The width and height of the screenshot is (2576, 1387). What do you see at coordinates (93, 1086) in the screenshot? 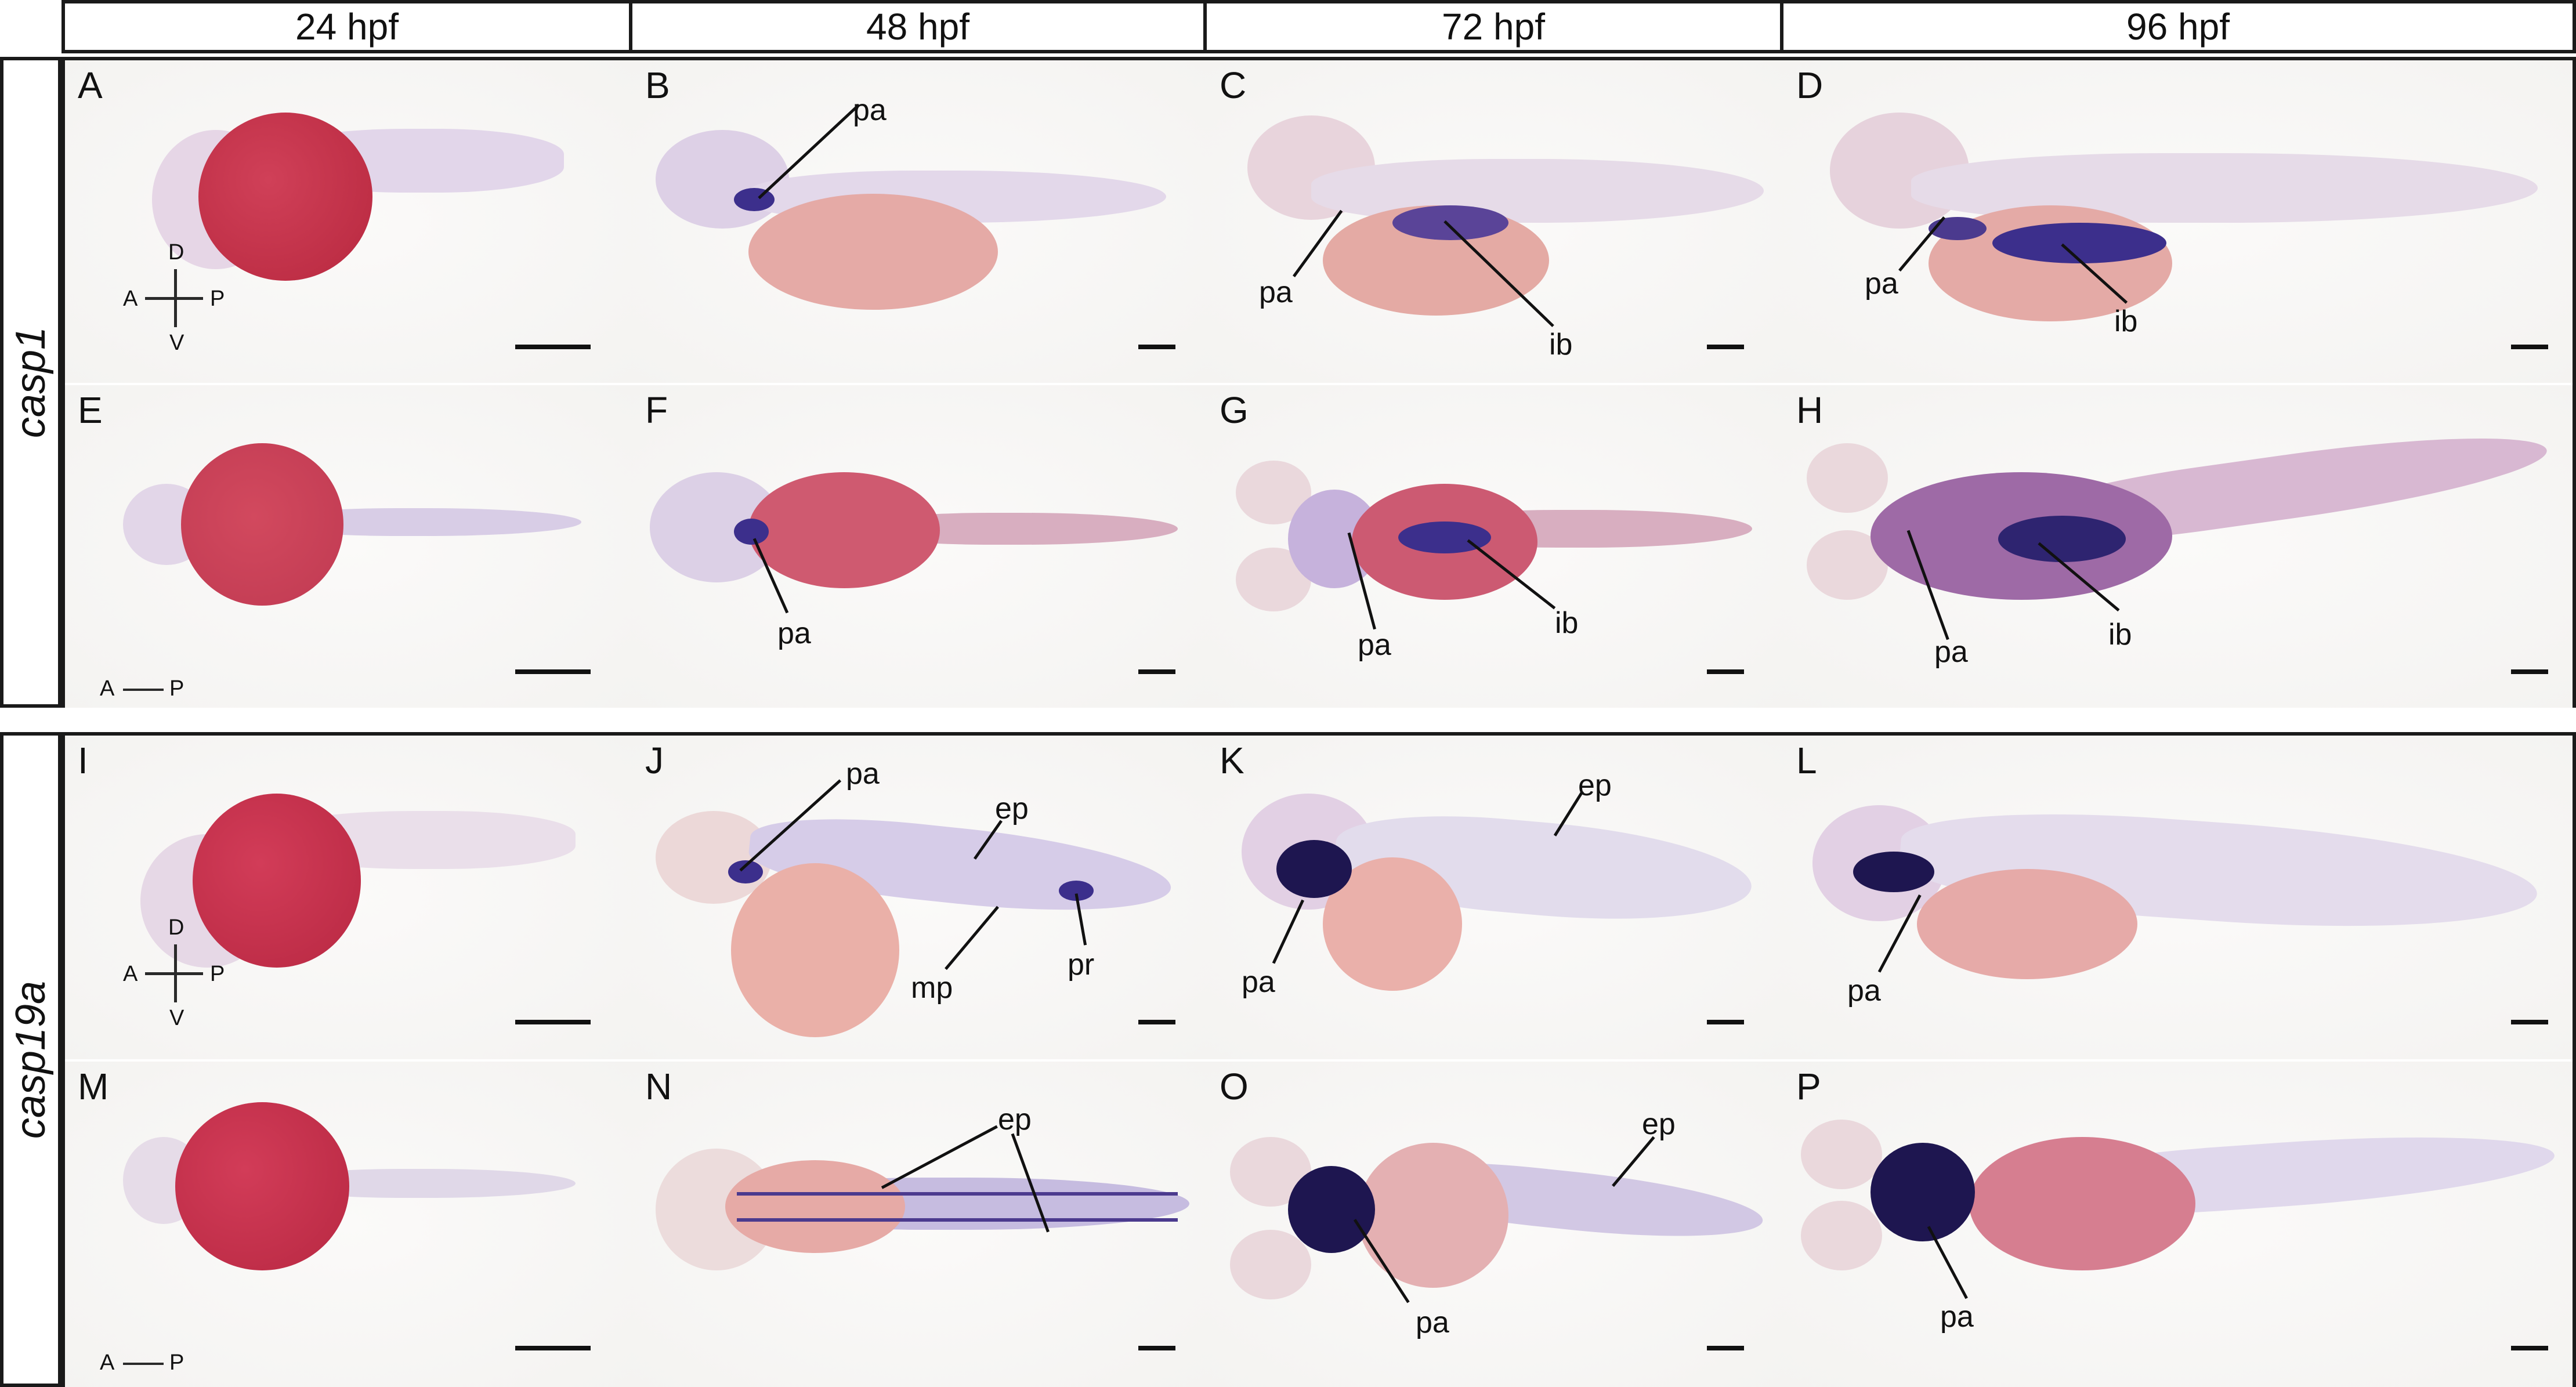
I see `panel-letter: M` at bounding box center [93, 1086].